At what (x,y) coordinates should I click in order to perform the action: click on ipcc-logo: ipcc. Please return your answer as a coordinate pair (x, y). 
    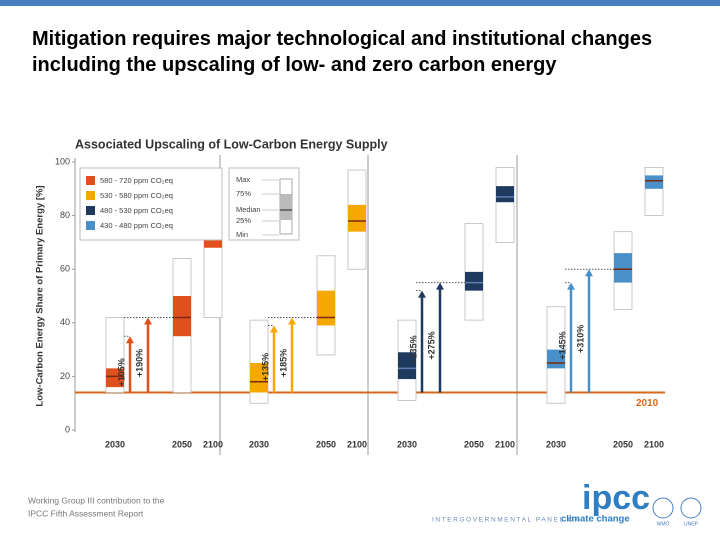
    Looking at the image, I should click on (616, 498).